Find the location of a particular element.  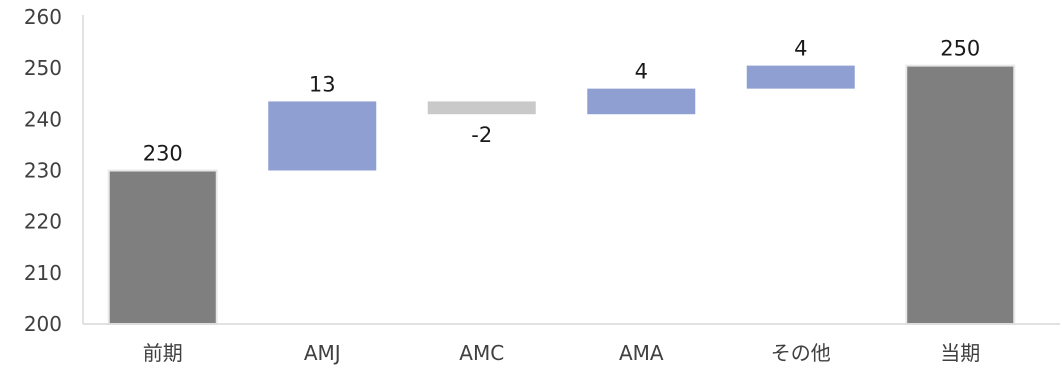

data-label: 13 is located at coordinates (322, 84).